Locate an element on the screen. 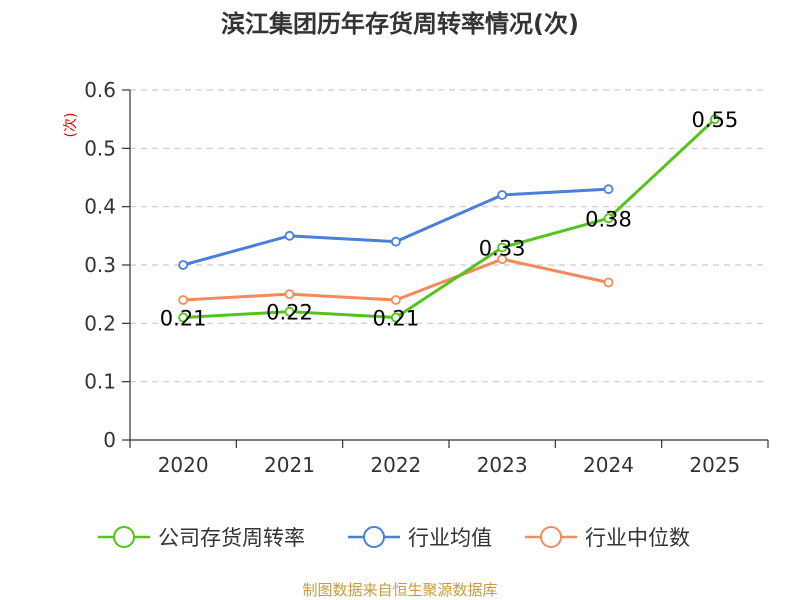 The image size is (800, 600). legend-label: 行业中位数 is located at coordinates (637, 538).